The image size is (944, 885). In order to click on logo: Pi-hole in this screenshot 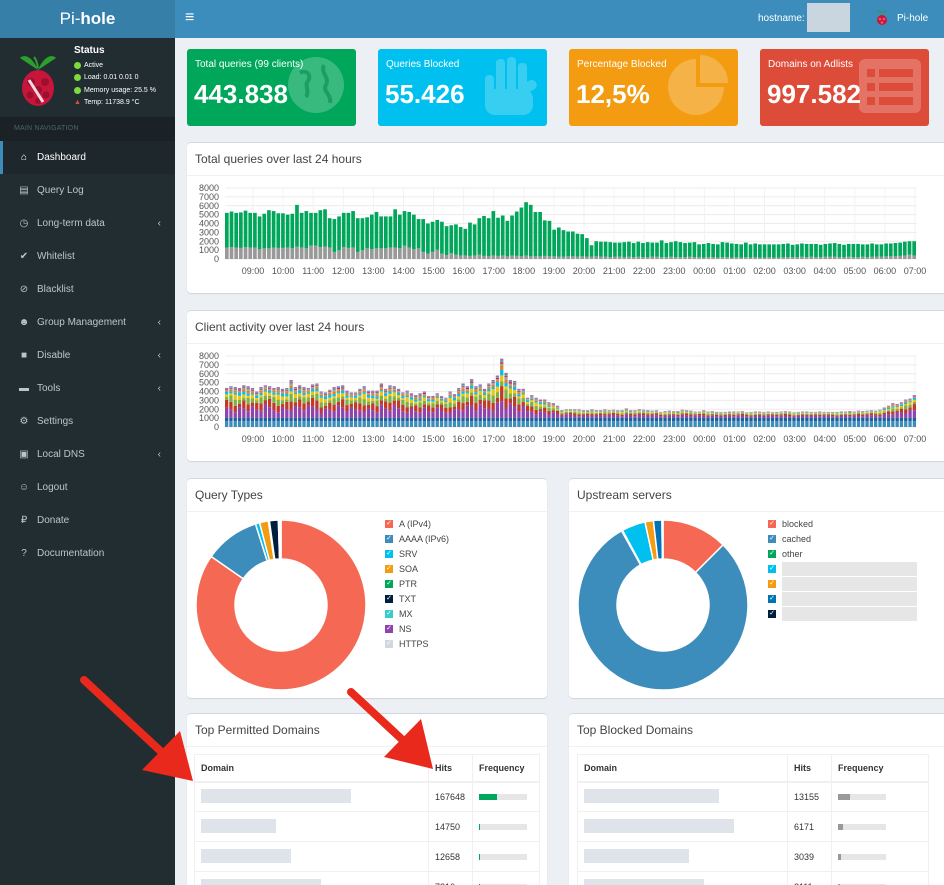, I will do `click(87, 19)`.